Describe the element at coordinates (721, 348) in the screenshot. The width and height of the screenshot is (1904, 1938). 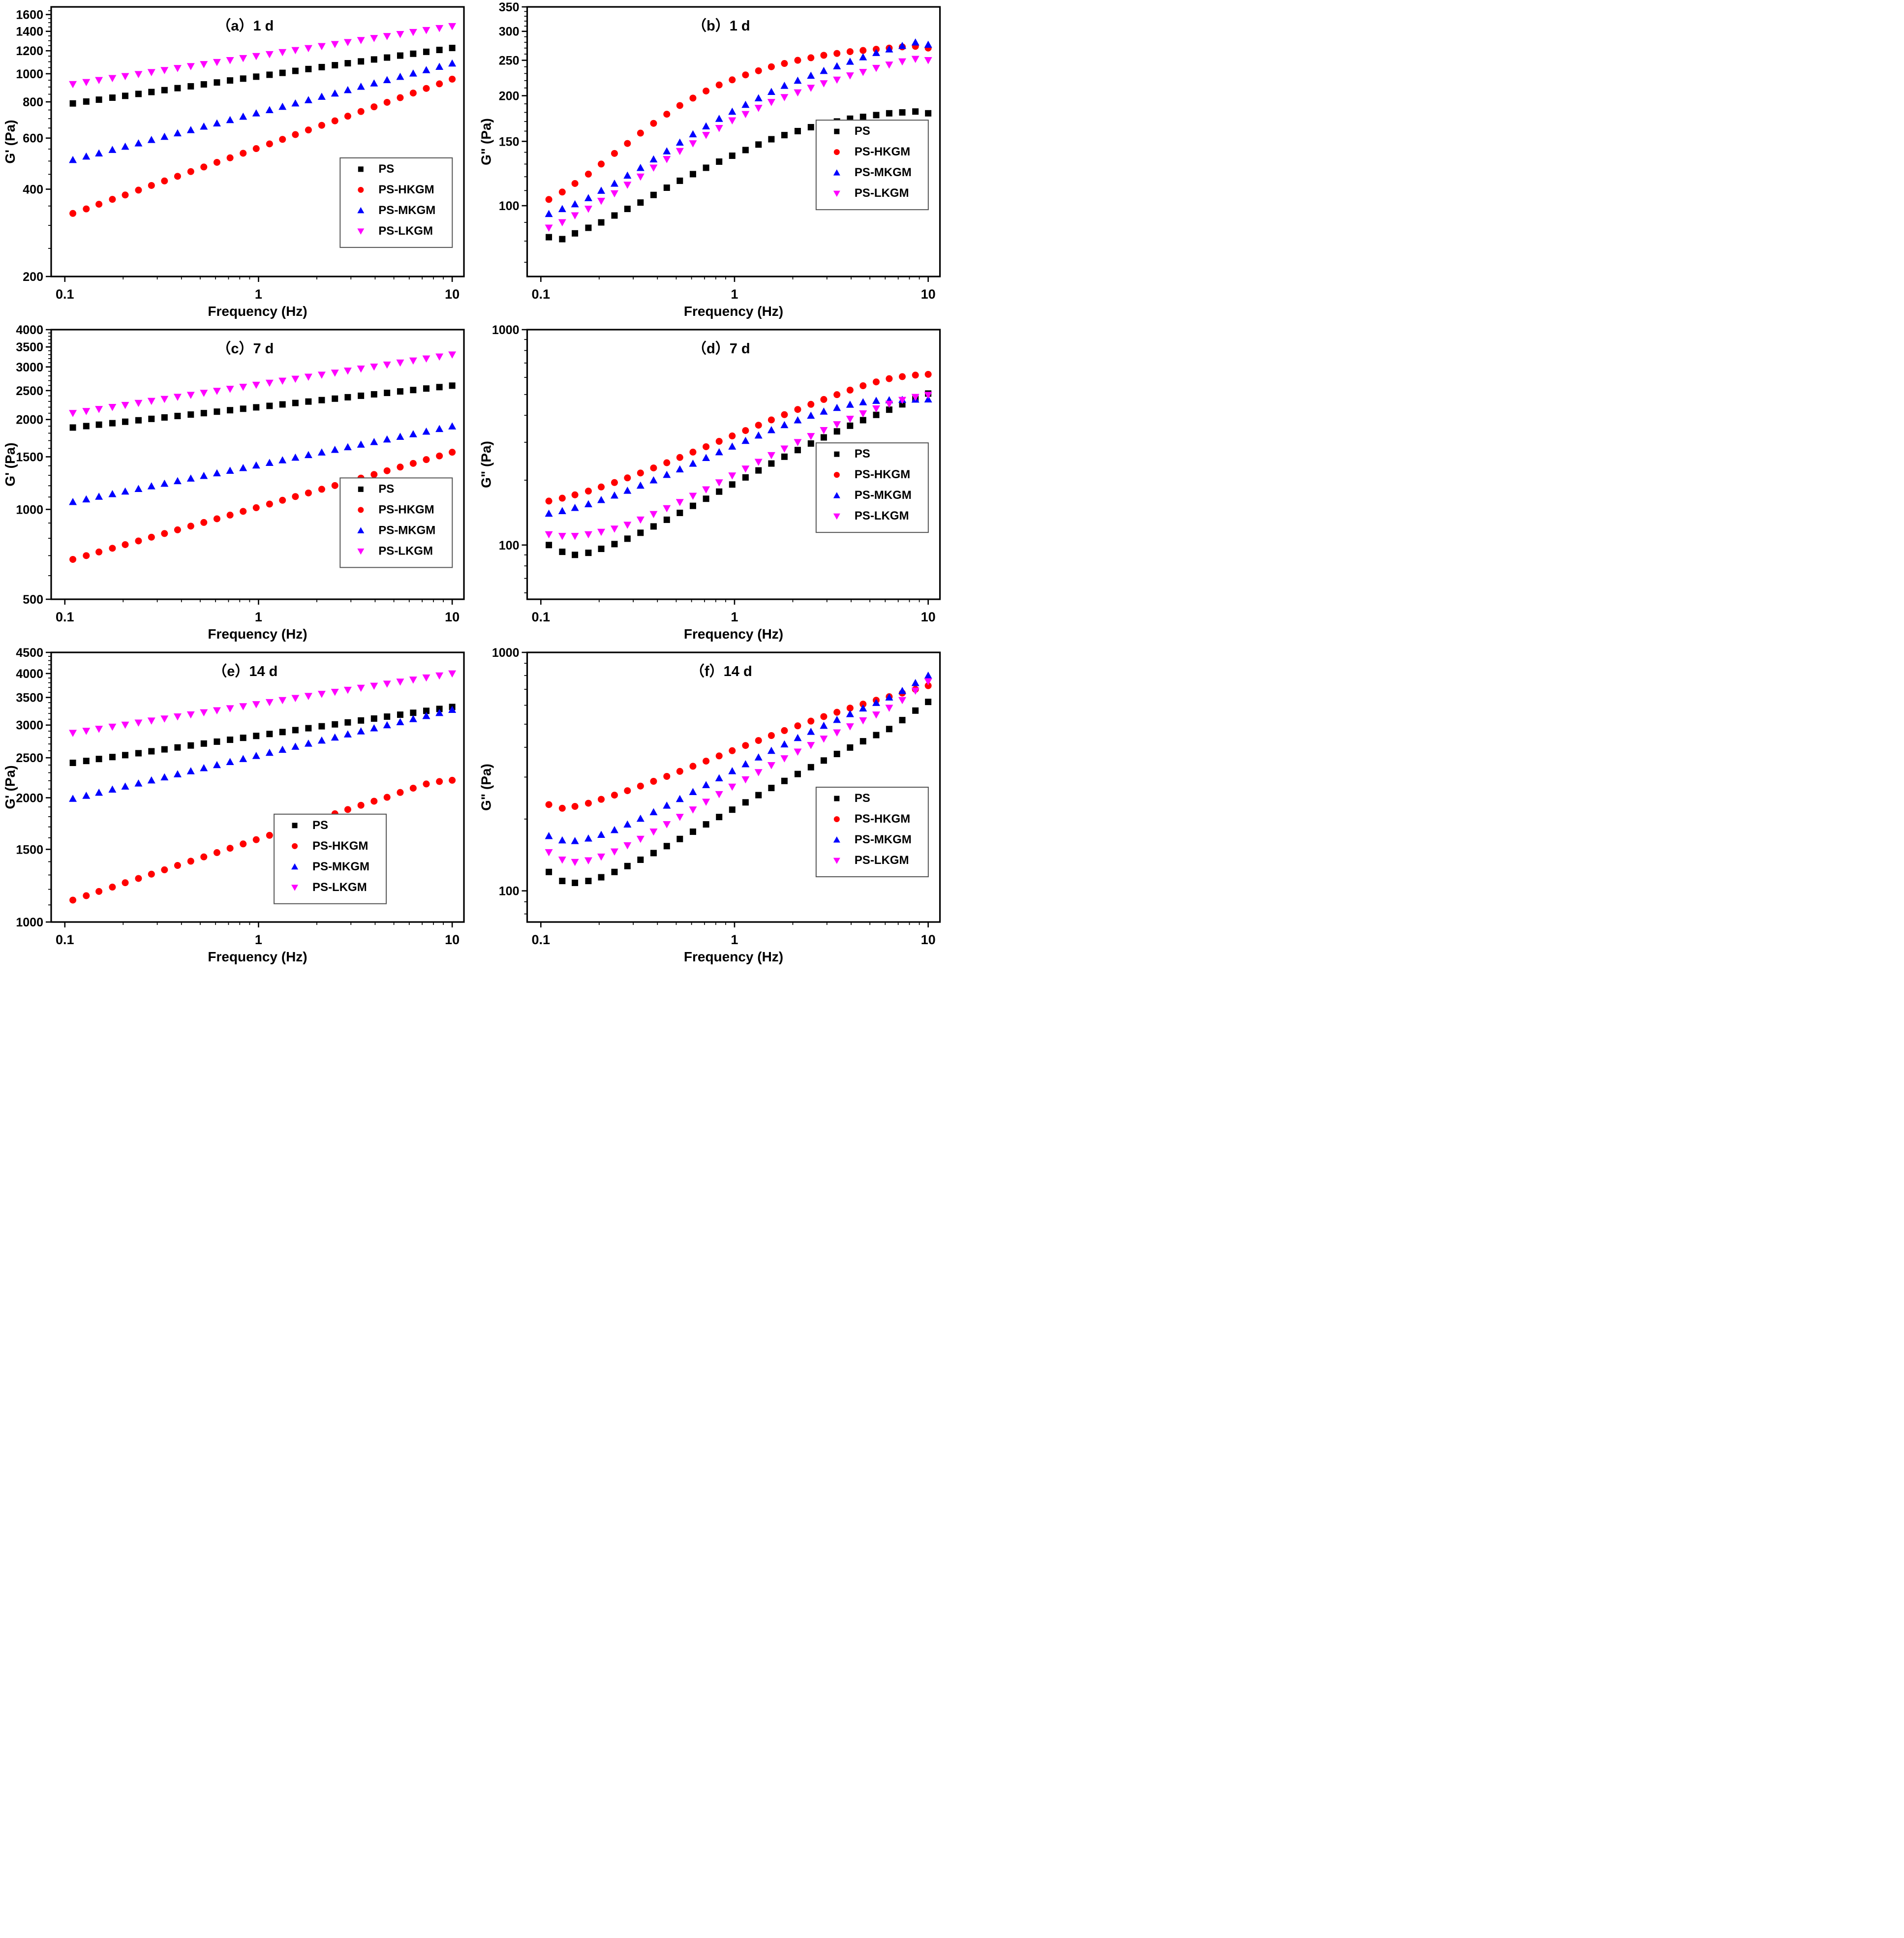
I see `panel-title: （d）7 d` at that location.